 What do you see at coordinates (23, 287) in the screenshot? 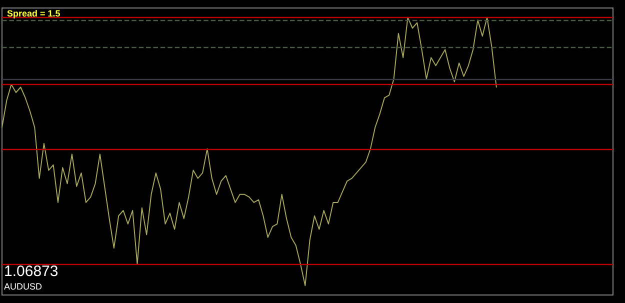
I see `annotation: AUDUSD` at bounding box center [23, 287].